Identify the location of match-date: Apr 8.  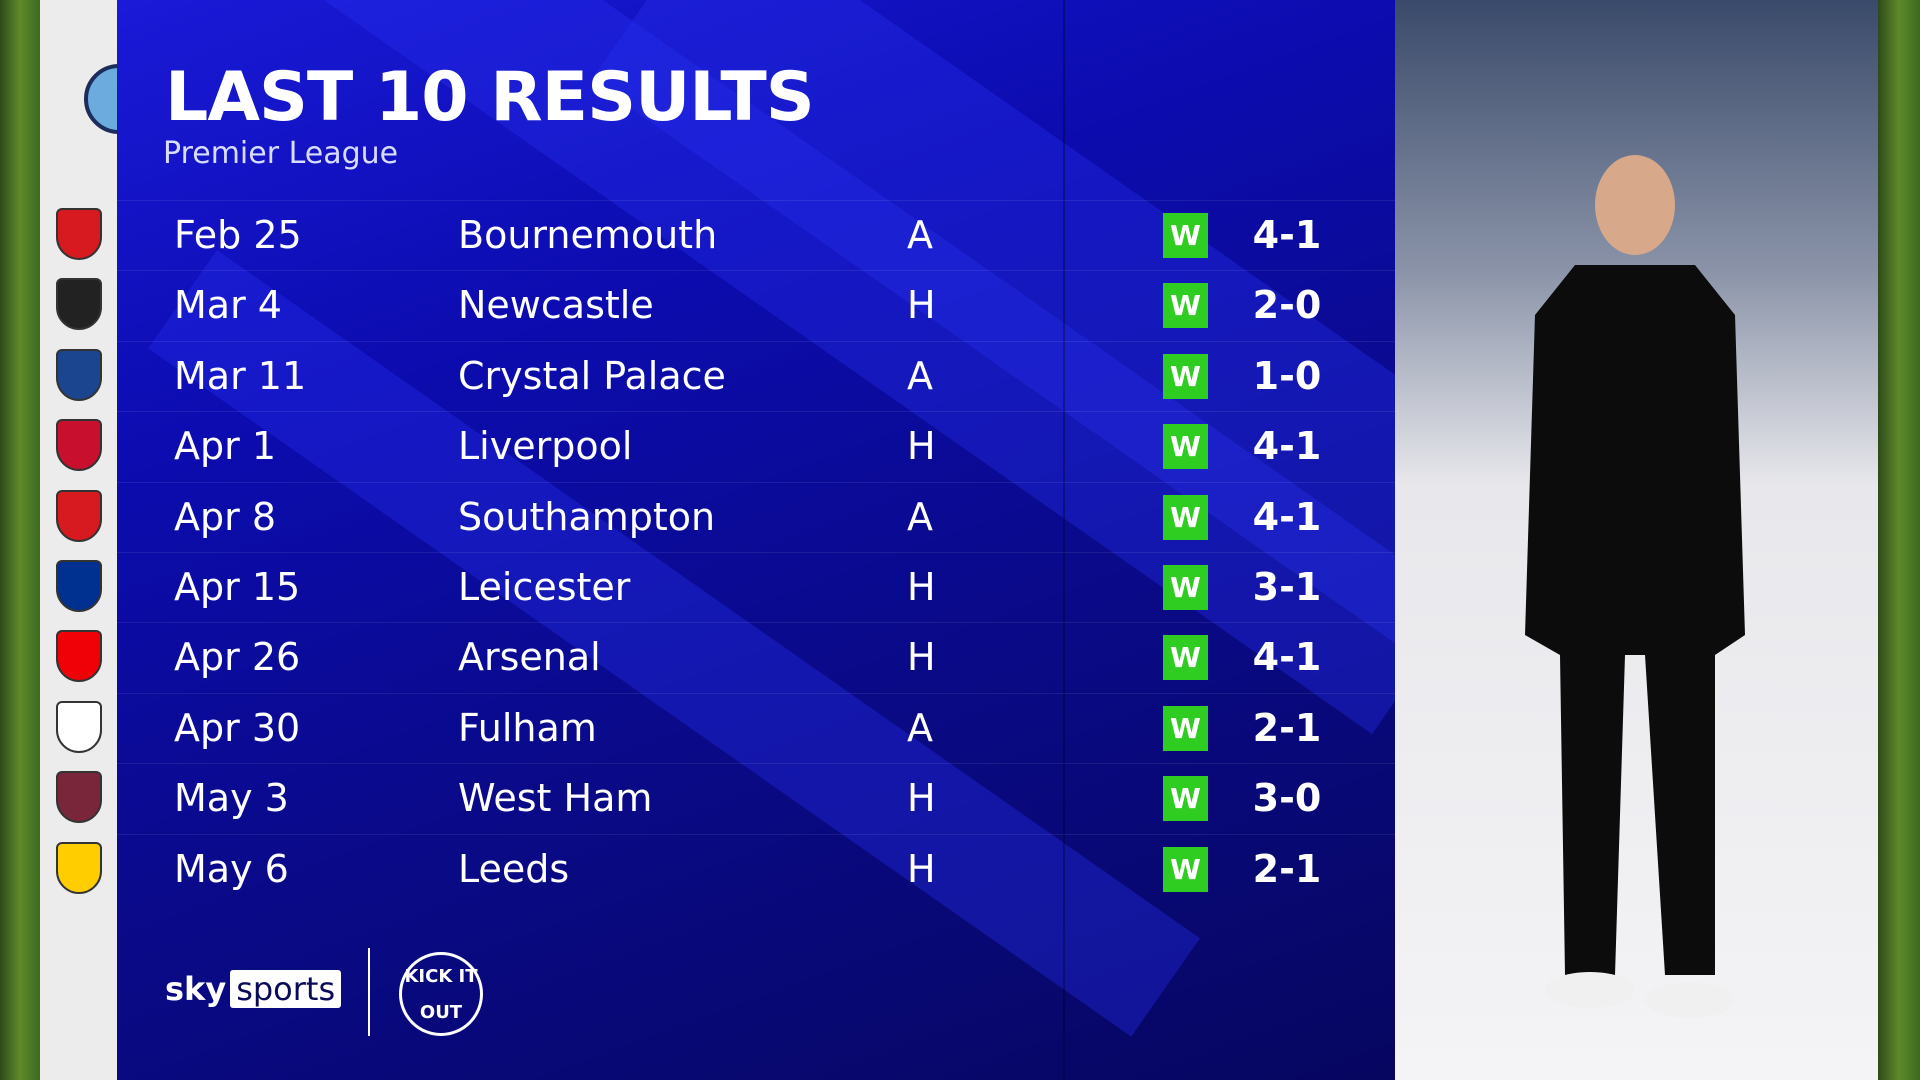
(225, 516).